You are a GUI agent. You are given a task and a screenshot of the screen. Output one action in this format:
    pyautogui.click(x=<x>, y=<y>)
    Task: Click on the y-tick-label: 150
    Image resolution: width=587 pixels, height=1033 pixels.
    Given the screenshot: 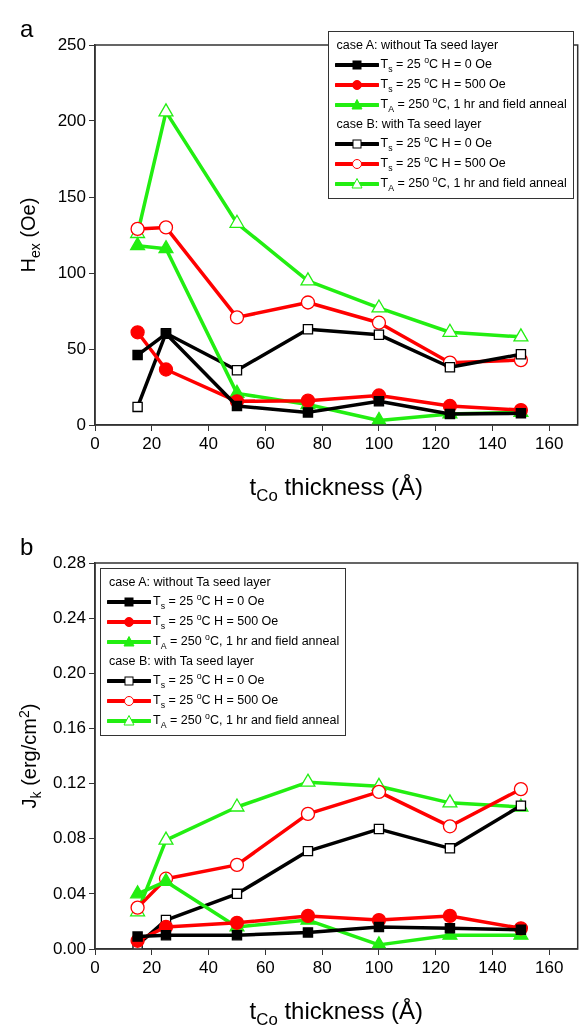 What is the action you would take?
    pyautogui.click(x=71, y=196)
    